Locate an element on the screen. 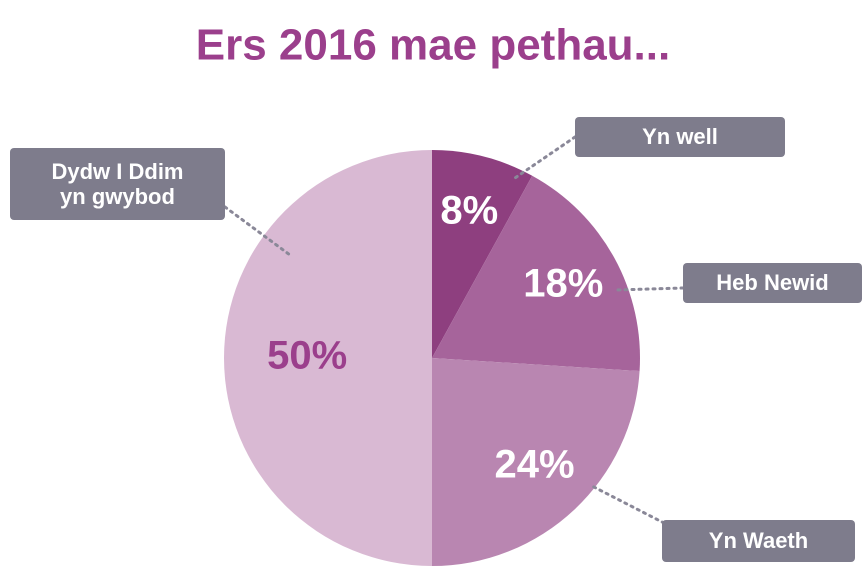  value-label: 50% is located at coordinates (307, 356).